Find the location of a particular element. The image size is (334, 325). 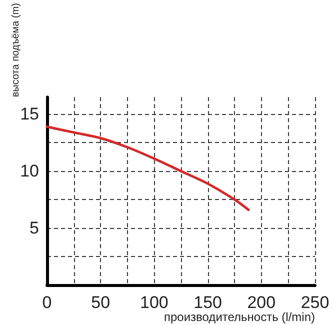

y-axis-title: высота подъёма (m) is located at coordinates (16, 50).